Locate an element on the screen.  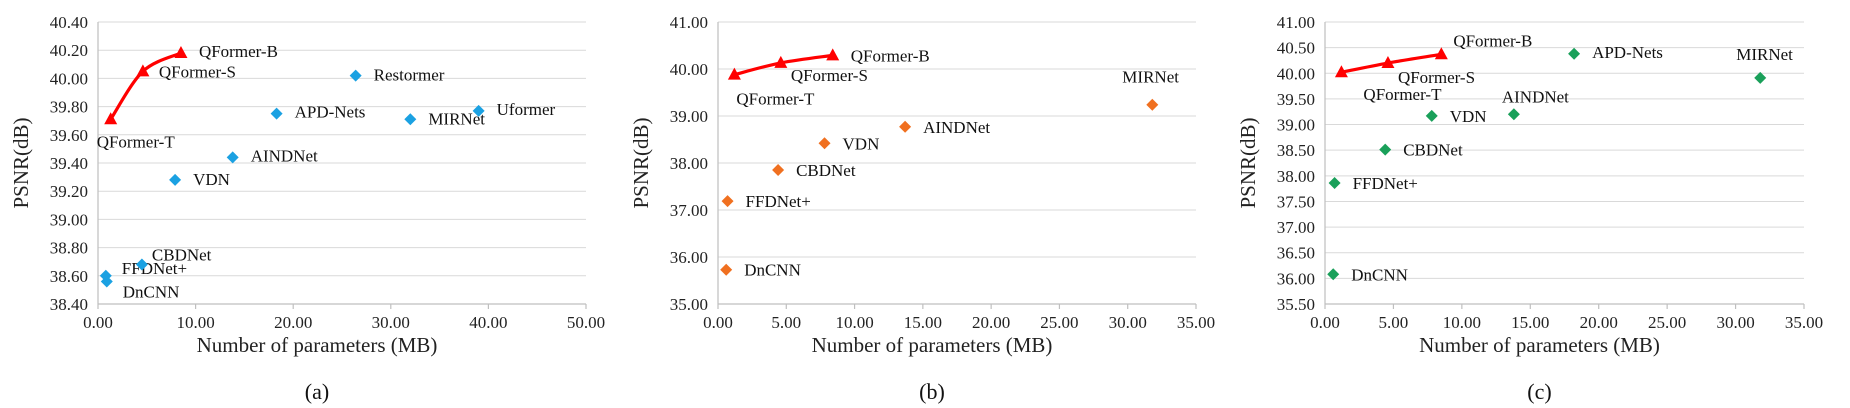
x-tick-label: 5.00 is located at coordinates (786, 322).